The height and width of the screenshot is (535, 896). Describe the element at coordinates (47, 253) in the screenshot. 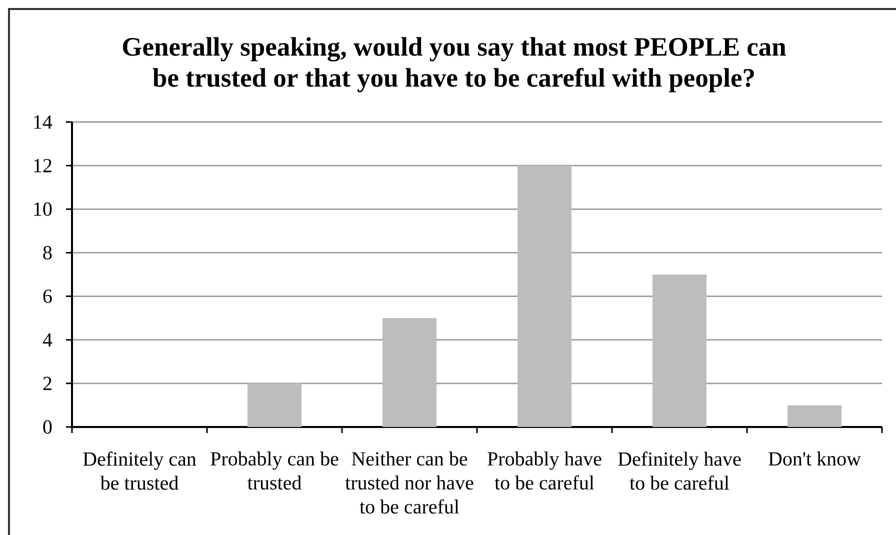

I see `y-tick-label: 8` at that location.